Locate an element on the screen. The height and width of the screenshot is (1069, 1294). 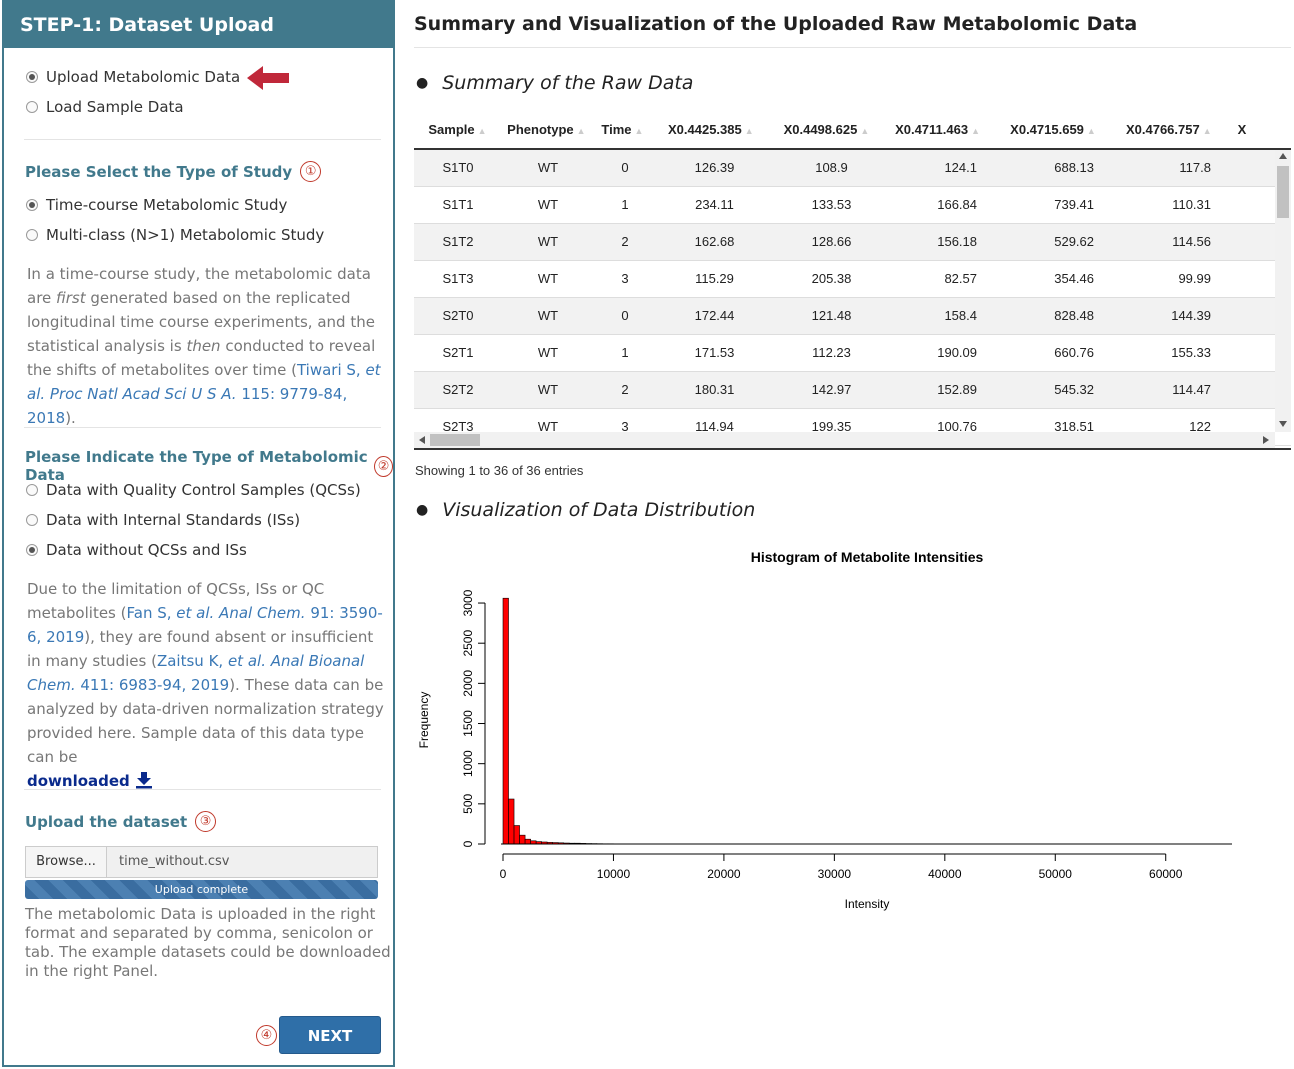
table-cell: 133.53 is located at coordinates (831, 204).